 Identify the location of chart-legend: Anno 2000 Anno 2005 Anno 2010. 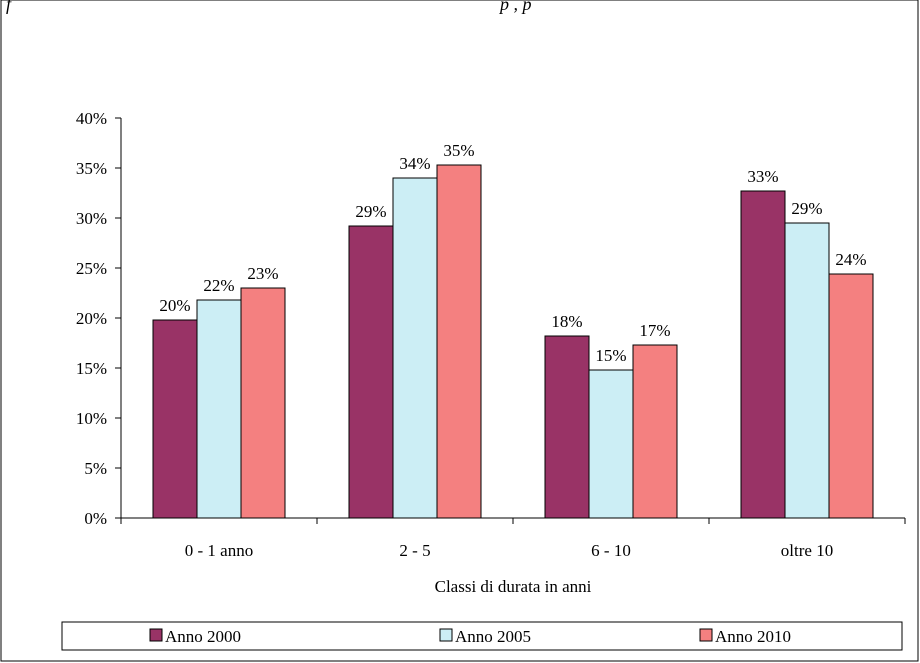
(482, 636).